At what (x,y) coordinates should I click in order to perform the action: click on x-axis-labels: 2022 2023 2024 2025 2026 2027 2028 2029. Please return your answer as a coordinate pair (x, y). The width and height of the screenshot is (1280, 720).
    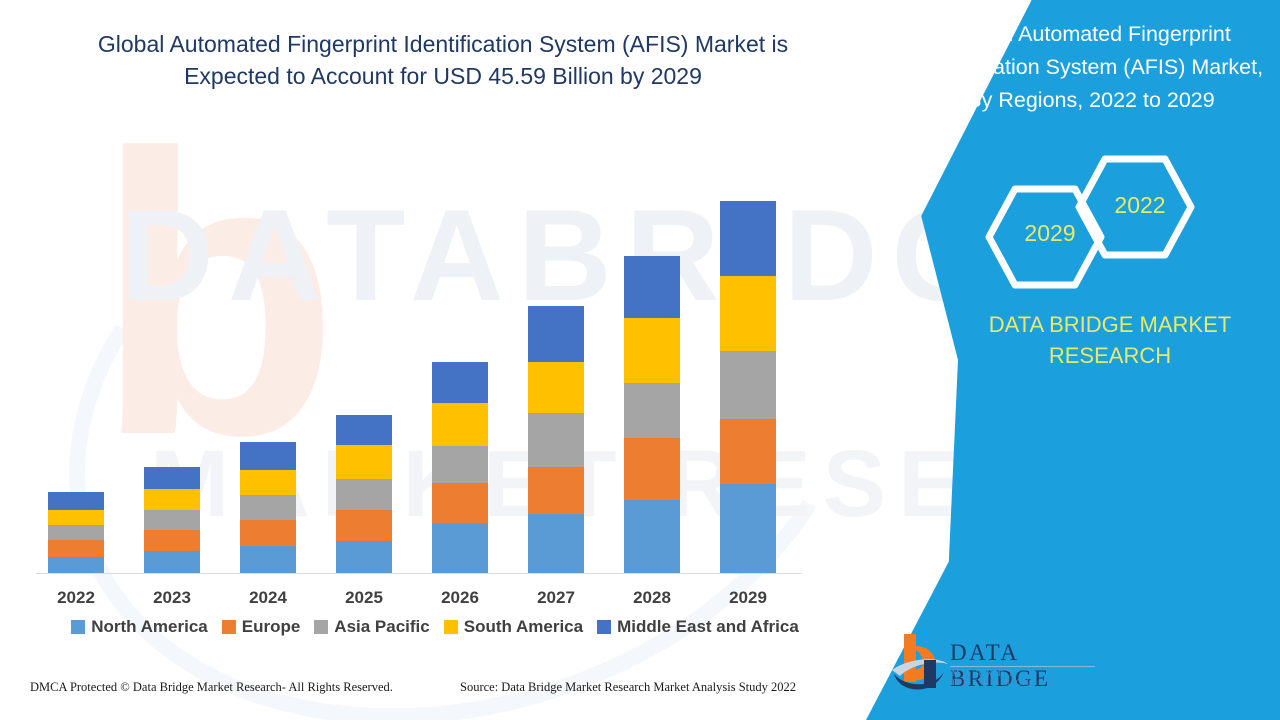
    Looking at the image, I should click on (425, 601).